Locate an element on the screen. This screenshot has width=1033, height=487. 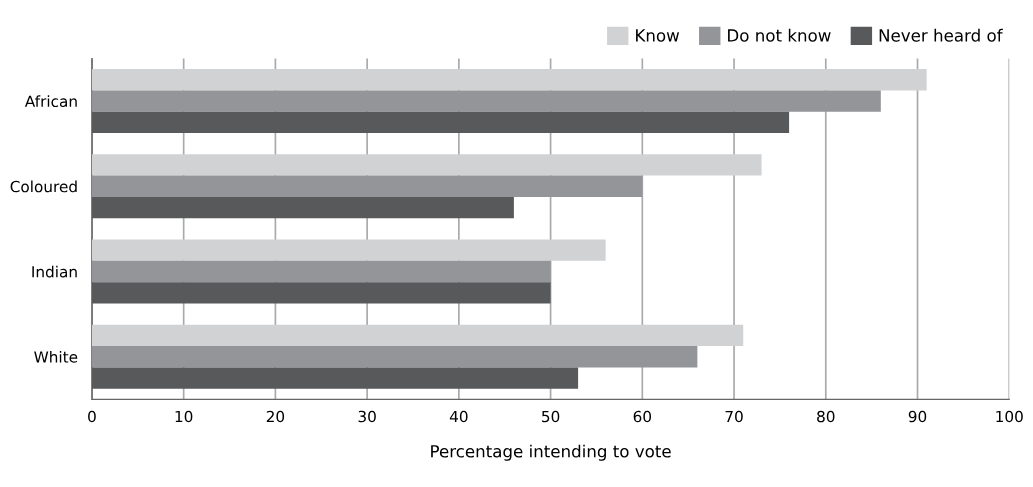
x-tick-label: 20 is located at coordinates (275, 416).